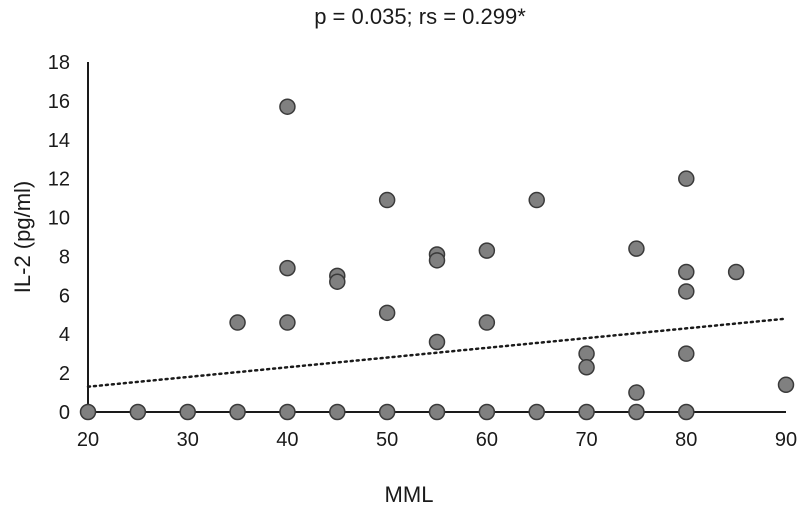 The width and height of the screenshot is (800, 520). I want to click on x-axis-ticks: 20 30 40 50 60 70 80 90, so click(437, 440).